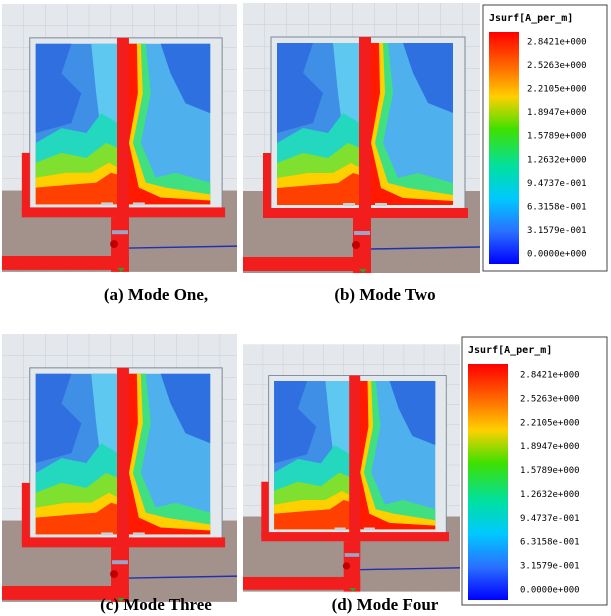  I want to click on caption: (d) Mode Four, so click(385, 604).